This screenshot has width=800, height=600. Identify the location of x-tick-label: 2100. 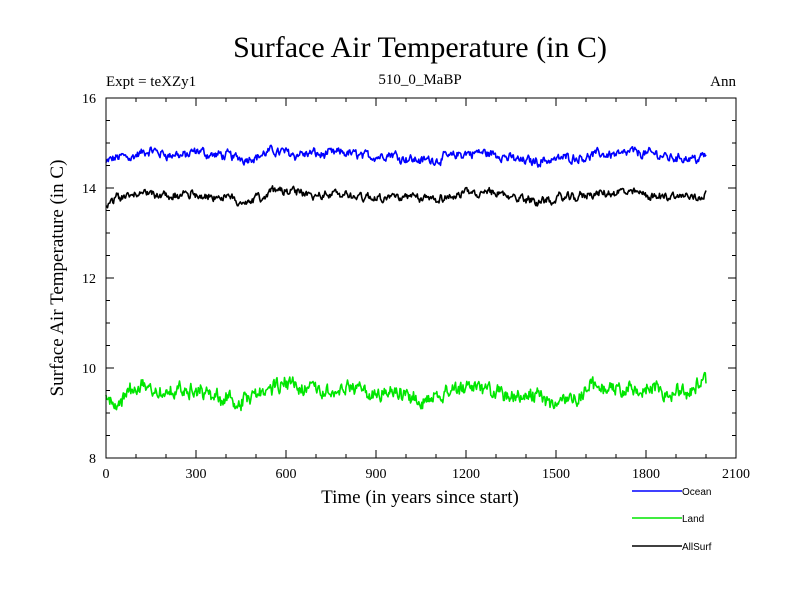
(736, 474).